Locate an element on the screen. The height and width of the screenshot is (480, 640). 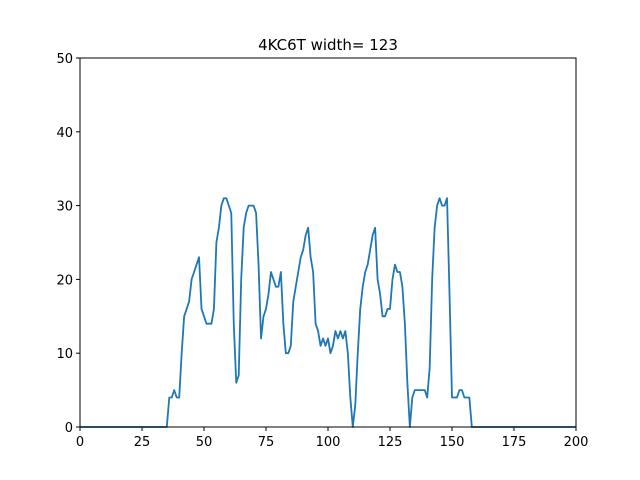
chart-title: 4KC6T width= 123 is located at coordinates (328, 45).